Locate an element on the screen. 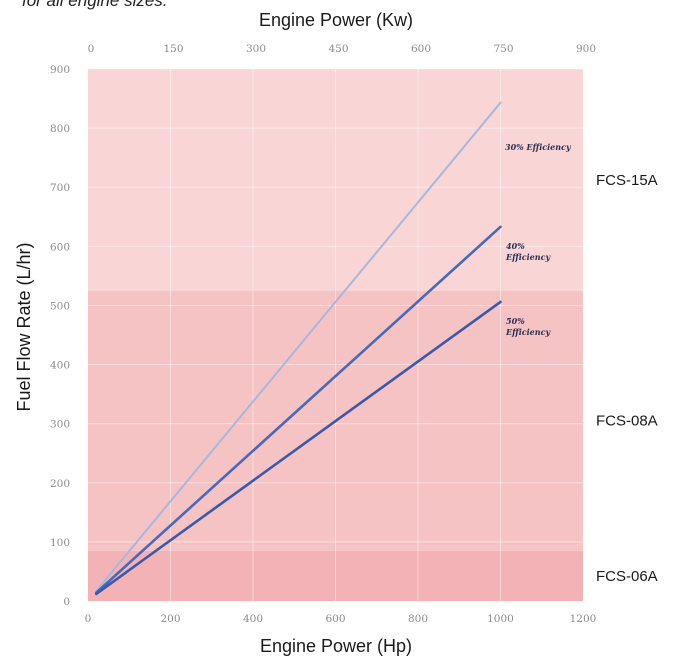 The width and height of the screenshot is (683, 661). y-tick-label: 400 is located at coordinates (60, 366).